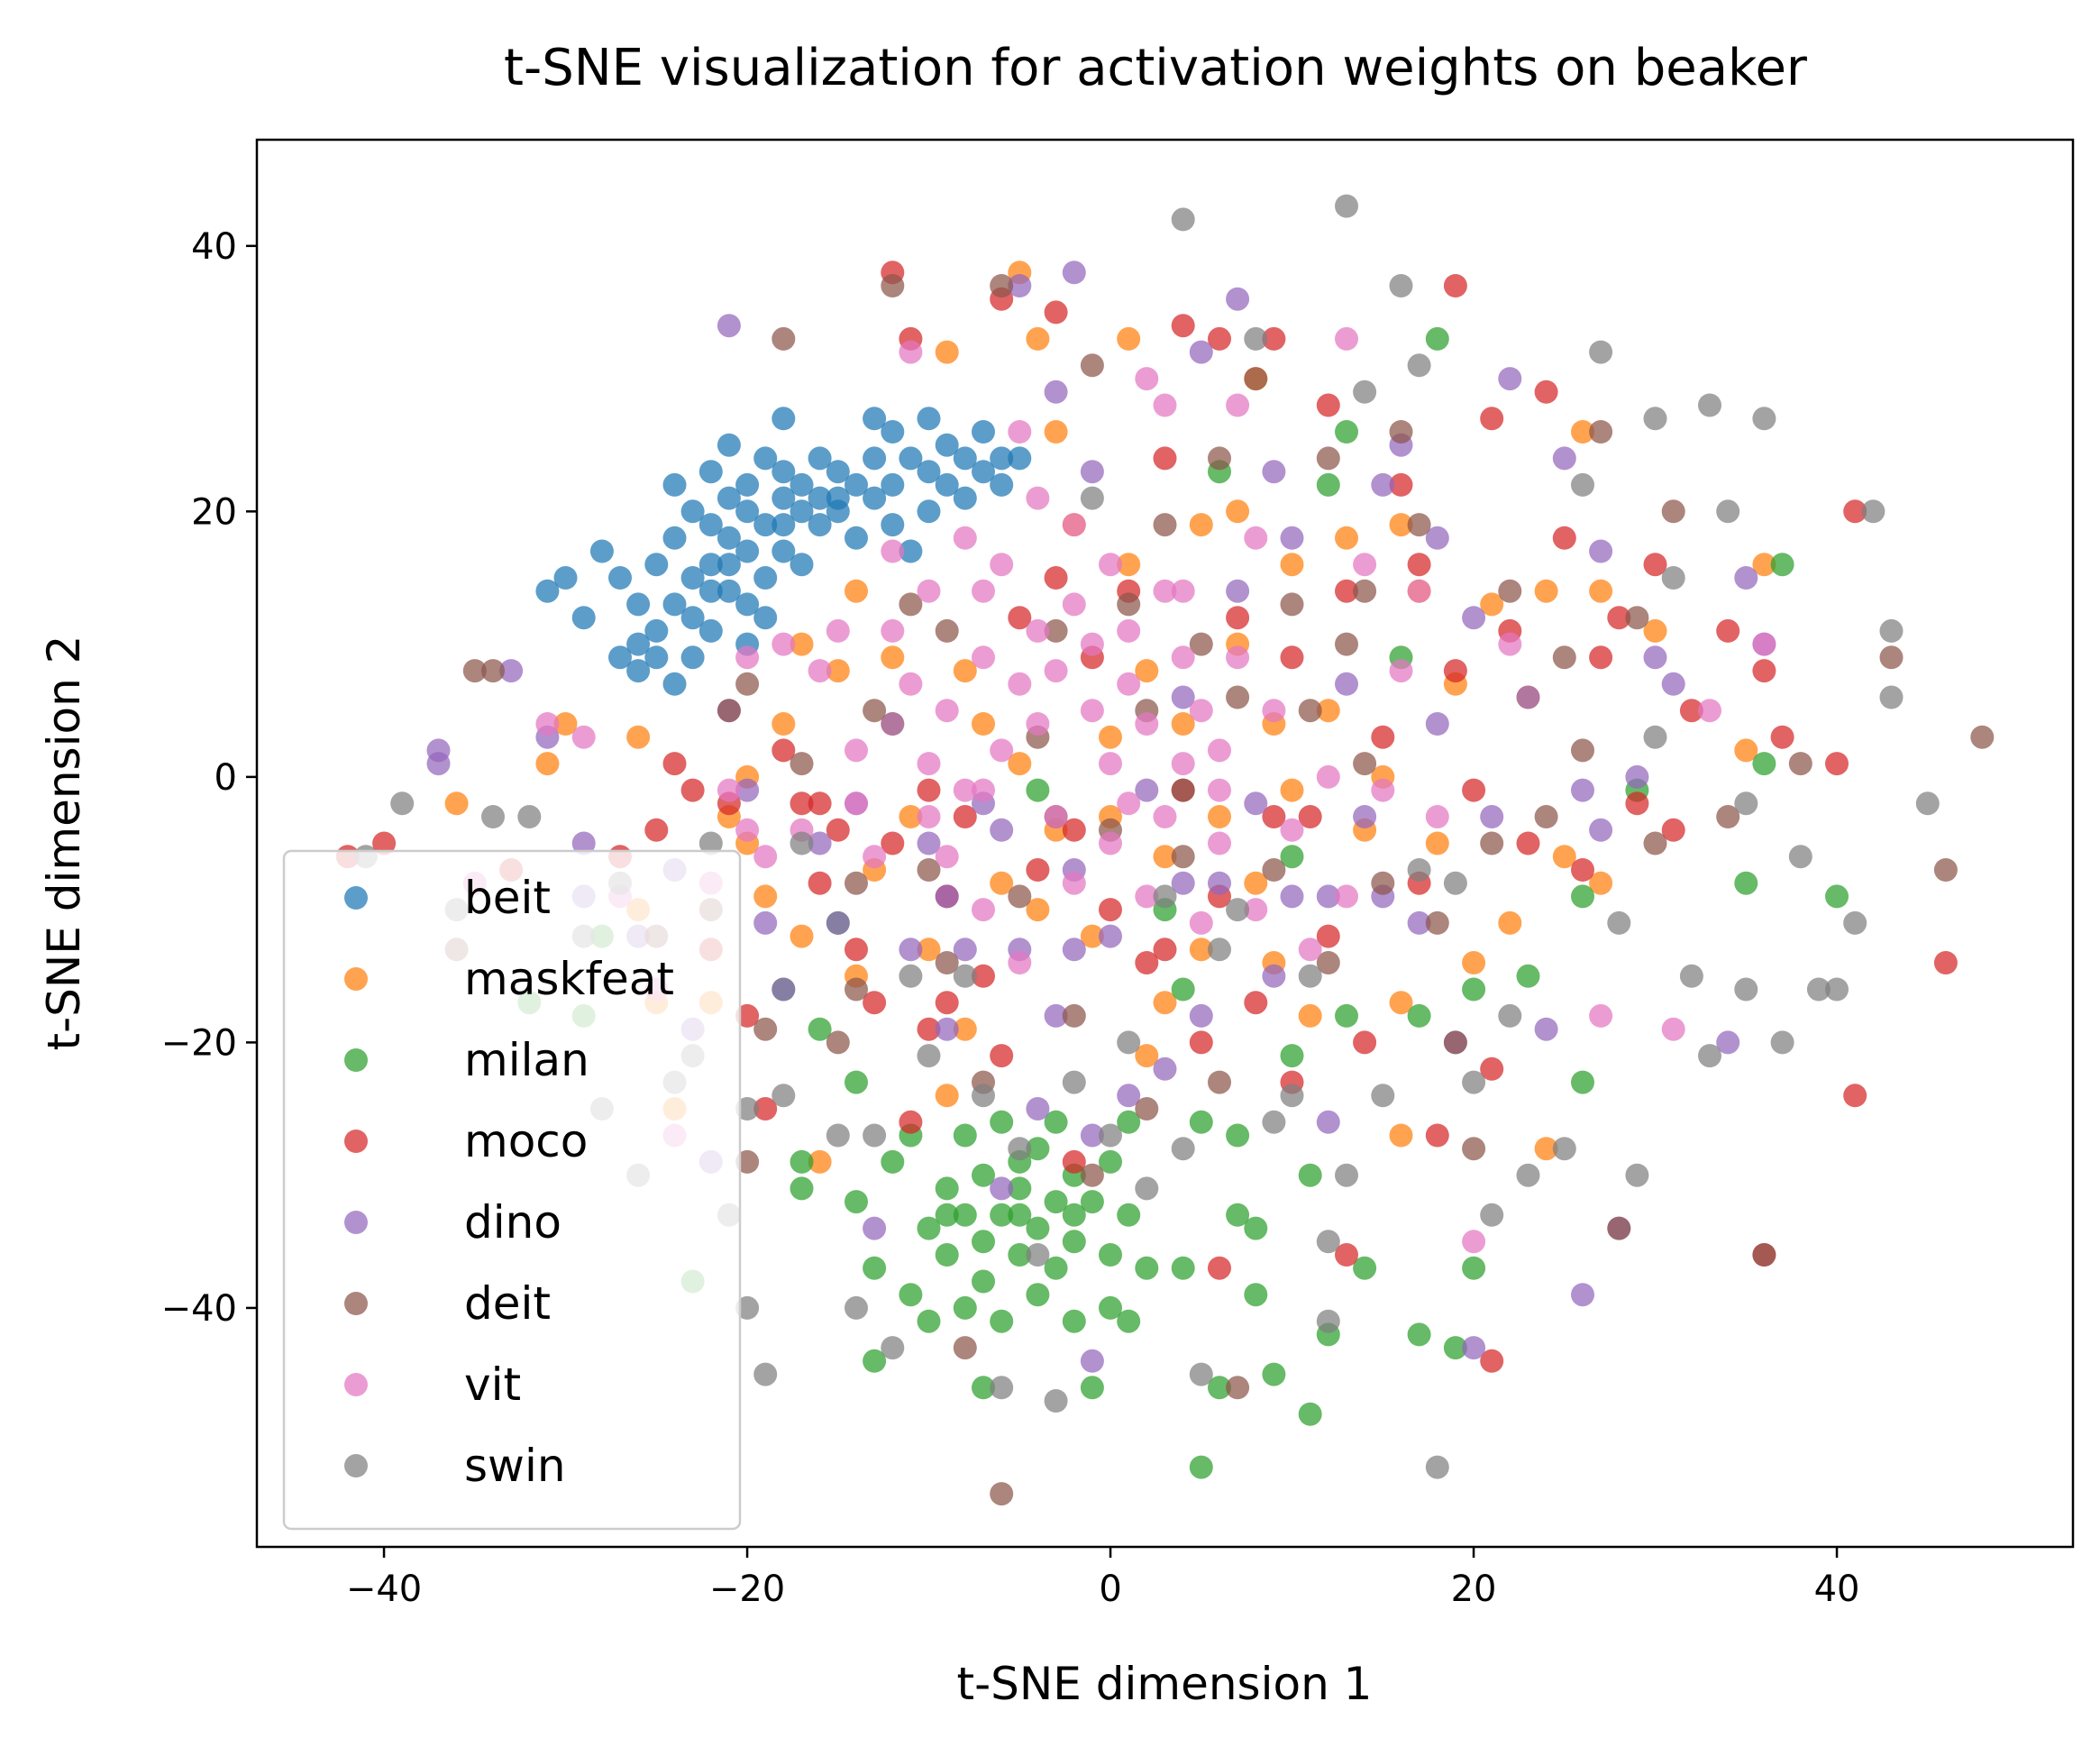  What do you see at coordinates (356, 1465) in the screenshot?
I see `legend-marker-swin` at bounding box center [356, 1465].